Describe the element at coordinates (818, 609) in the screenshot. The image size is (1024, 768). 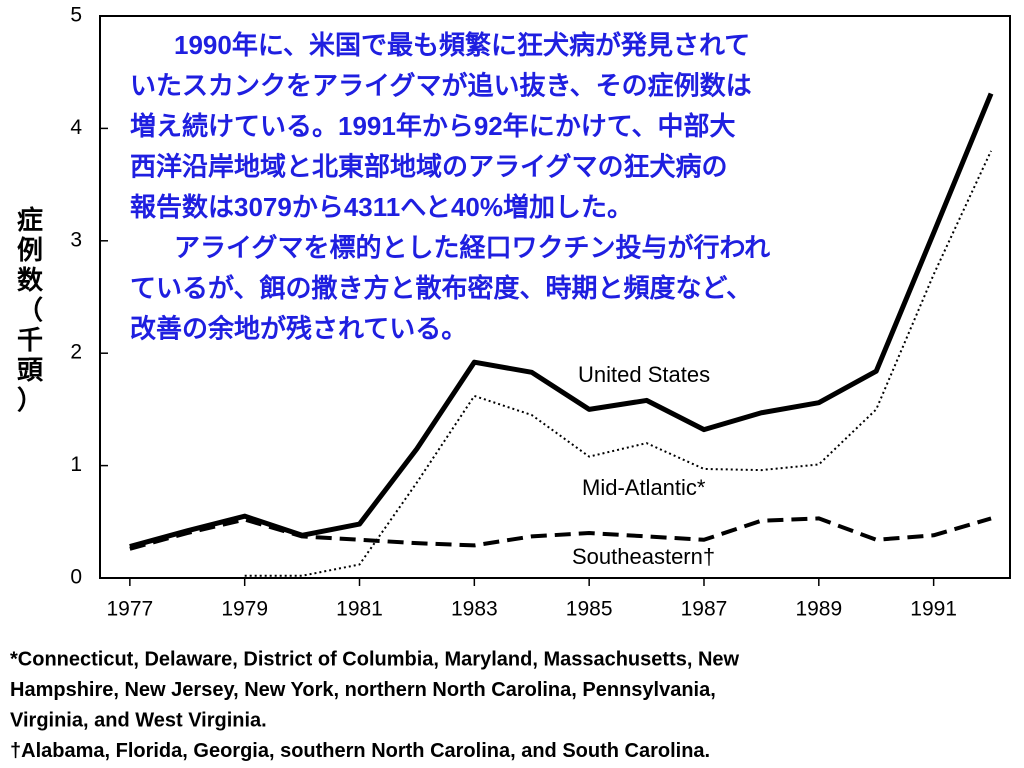
I see `x-tick-label: 1989` at that location.